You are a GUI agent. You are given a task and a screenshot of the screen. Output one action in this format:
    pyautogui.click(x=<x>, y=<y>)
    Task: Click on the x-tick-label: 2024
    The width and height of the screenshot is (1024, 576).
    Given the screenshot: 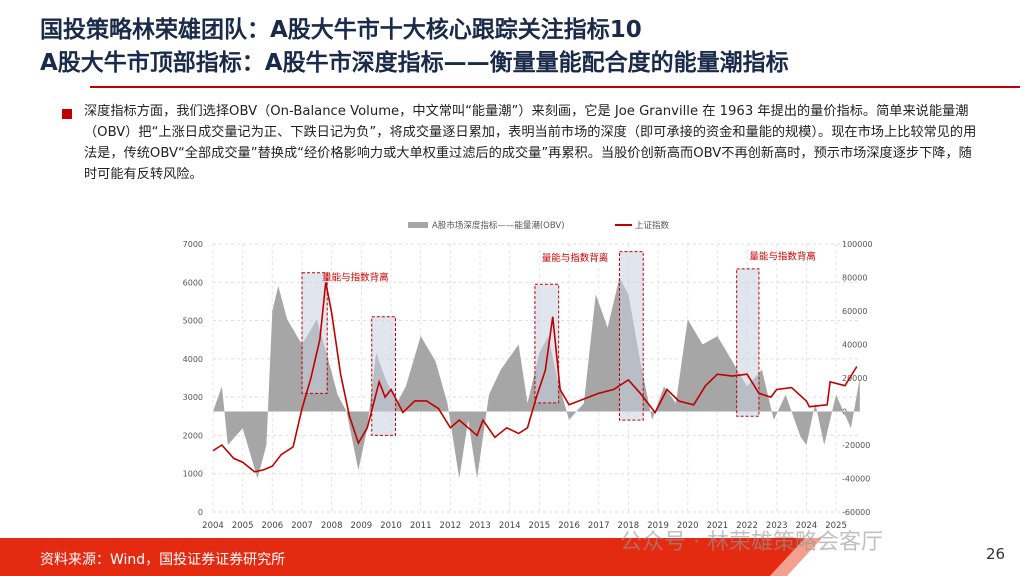 What is the action you would take?
    pyautogui.click(x=807, y=526)
    